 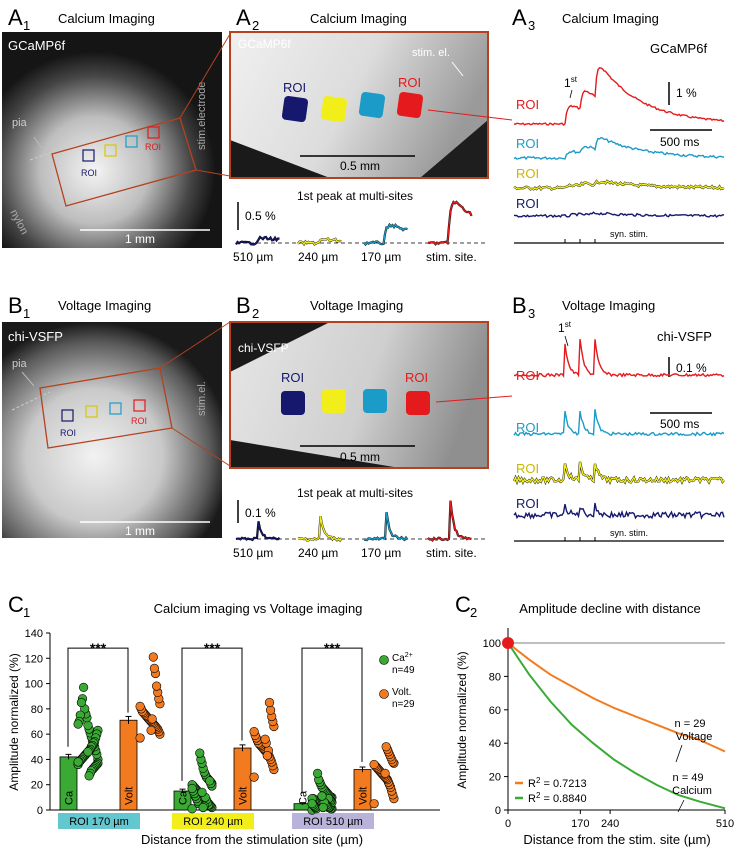 What do you see at coordinates (567, 83) in the screenshot?
I see `a3-first-num: 1` at bounding box center [567, 83].